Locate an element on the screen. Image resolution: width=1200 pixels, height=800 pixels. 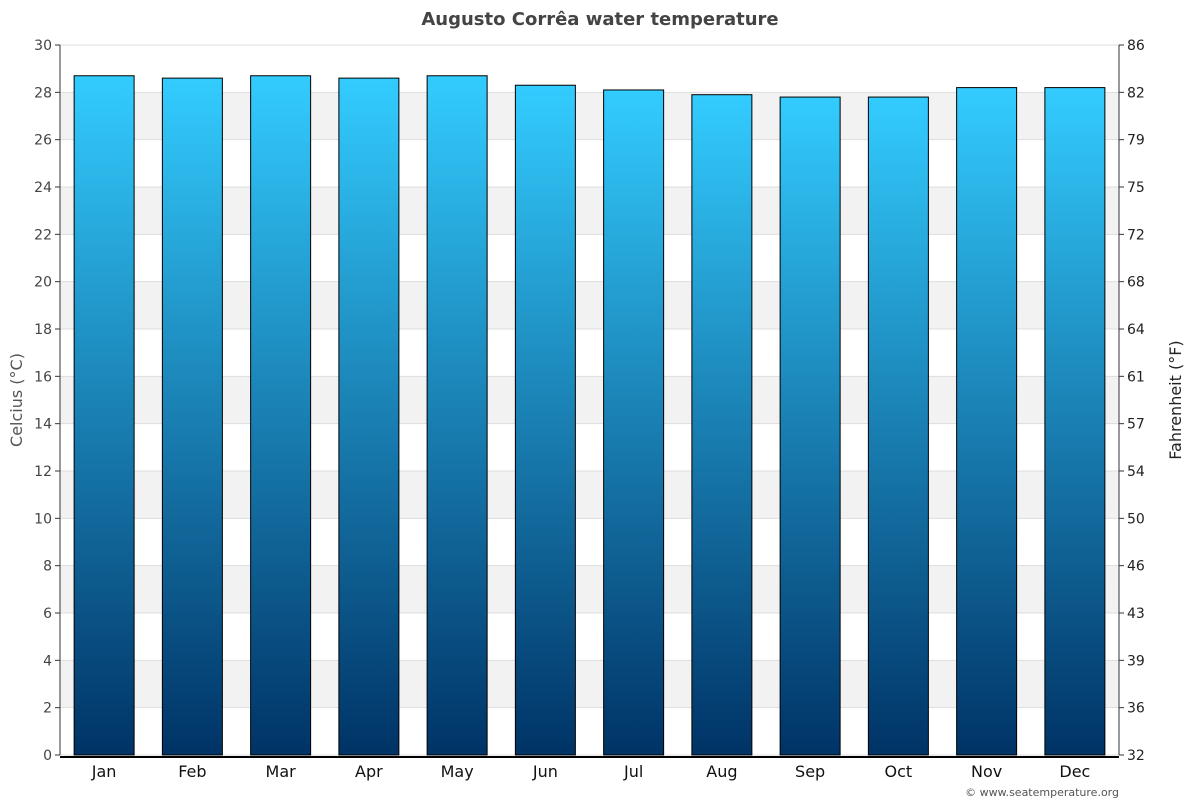
x-tick-label: Apr is located at coordinates (369, 771).